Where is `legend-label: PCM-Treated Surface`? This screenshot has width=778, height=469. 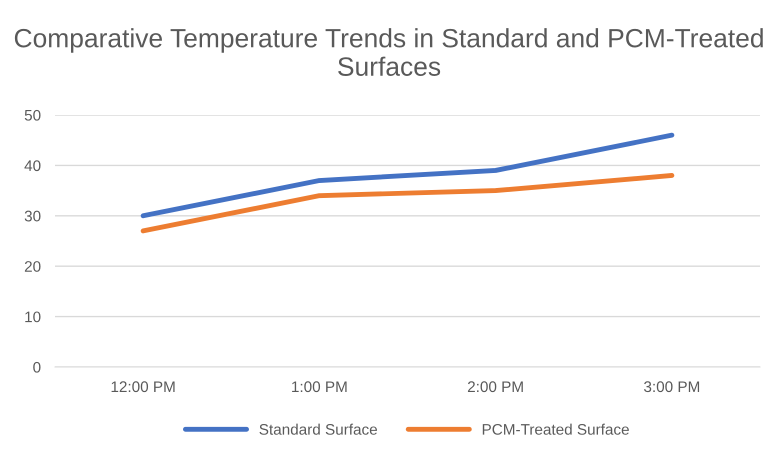
legend-label: PCM-Treated Surface is located at coordinates (555, 429).